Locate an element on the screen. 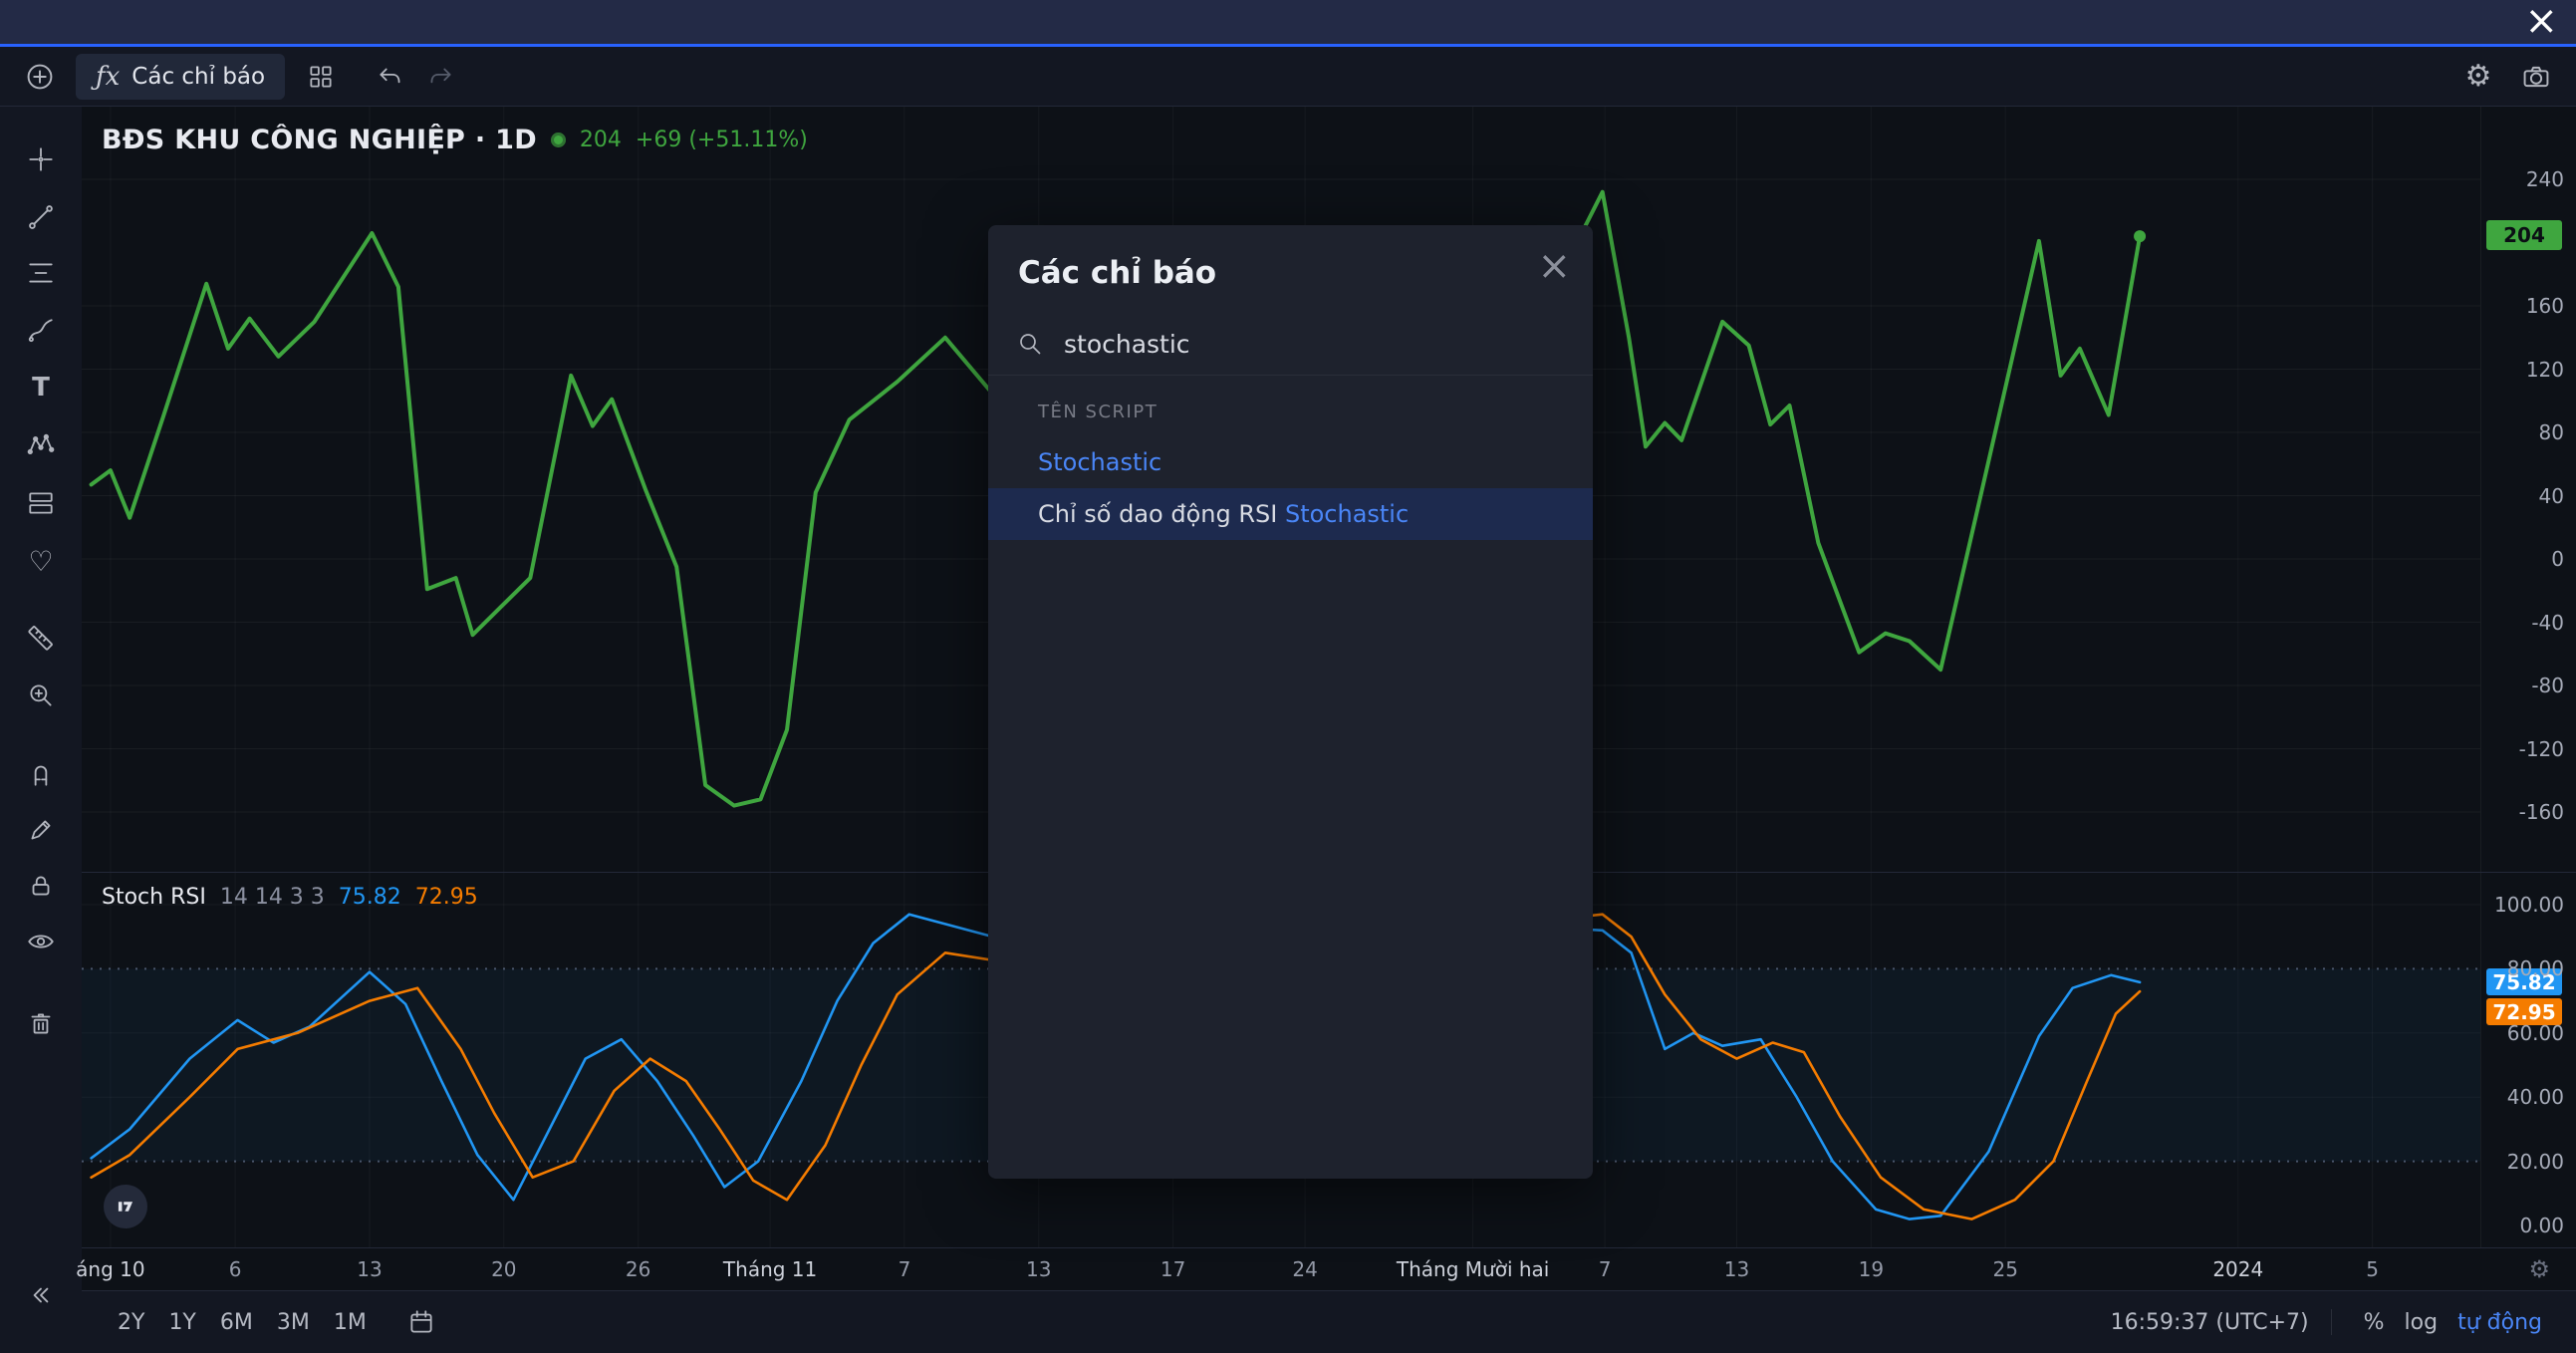 The width and height of the screenshot is (2576, 1353). crosshair-icon is located at coordinates (41, 159).